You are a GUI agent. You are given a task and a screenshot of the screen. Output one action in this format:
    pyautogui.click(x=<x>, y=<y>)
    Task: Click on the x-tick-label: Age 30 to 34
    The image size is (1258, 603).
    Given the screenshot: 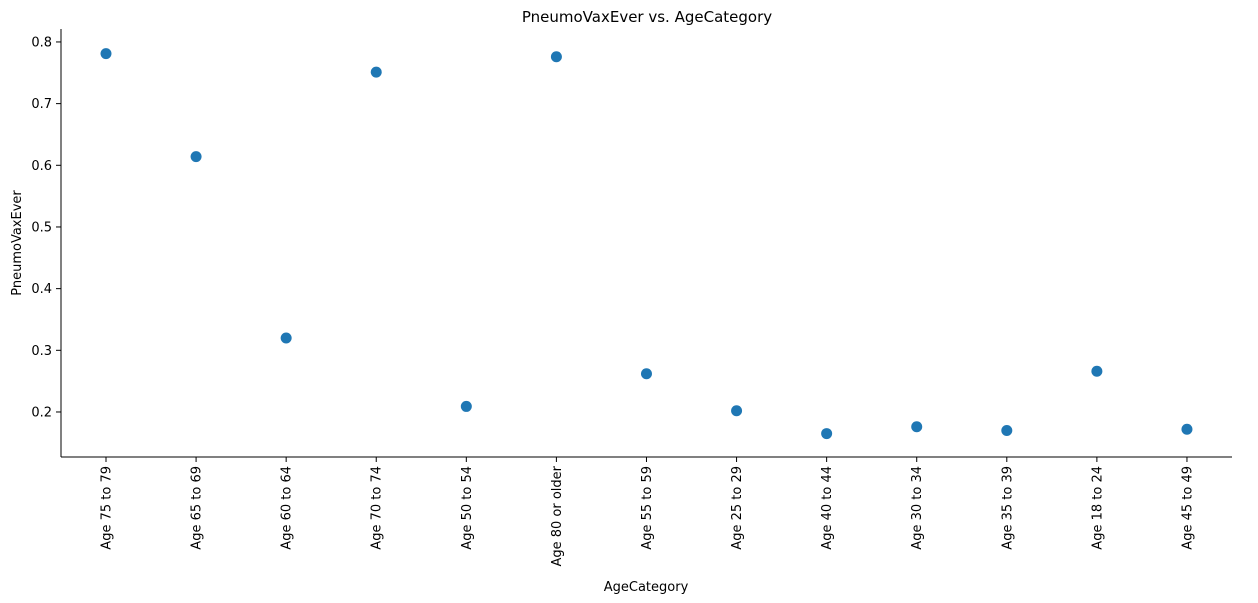 What is the action you would take?
    pyautogui.click(x=917, y=508)
    